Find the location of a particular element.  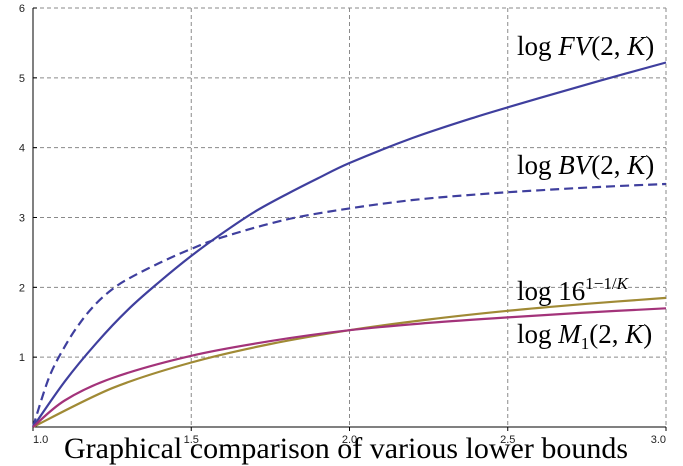

y-tick-label: 6 is located at coordinates (22, 9).